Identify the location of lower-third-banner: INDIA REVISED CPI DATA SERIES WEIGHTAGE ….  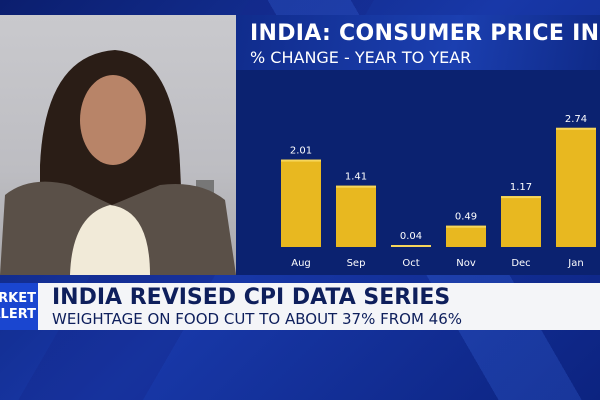
(319, 306).